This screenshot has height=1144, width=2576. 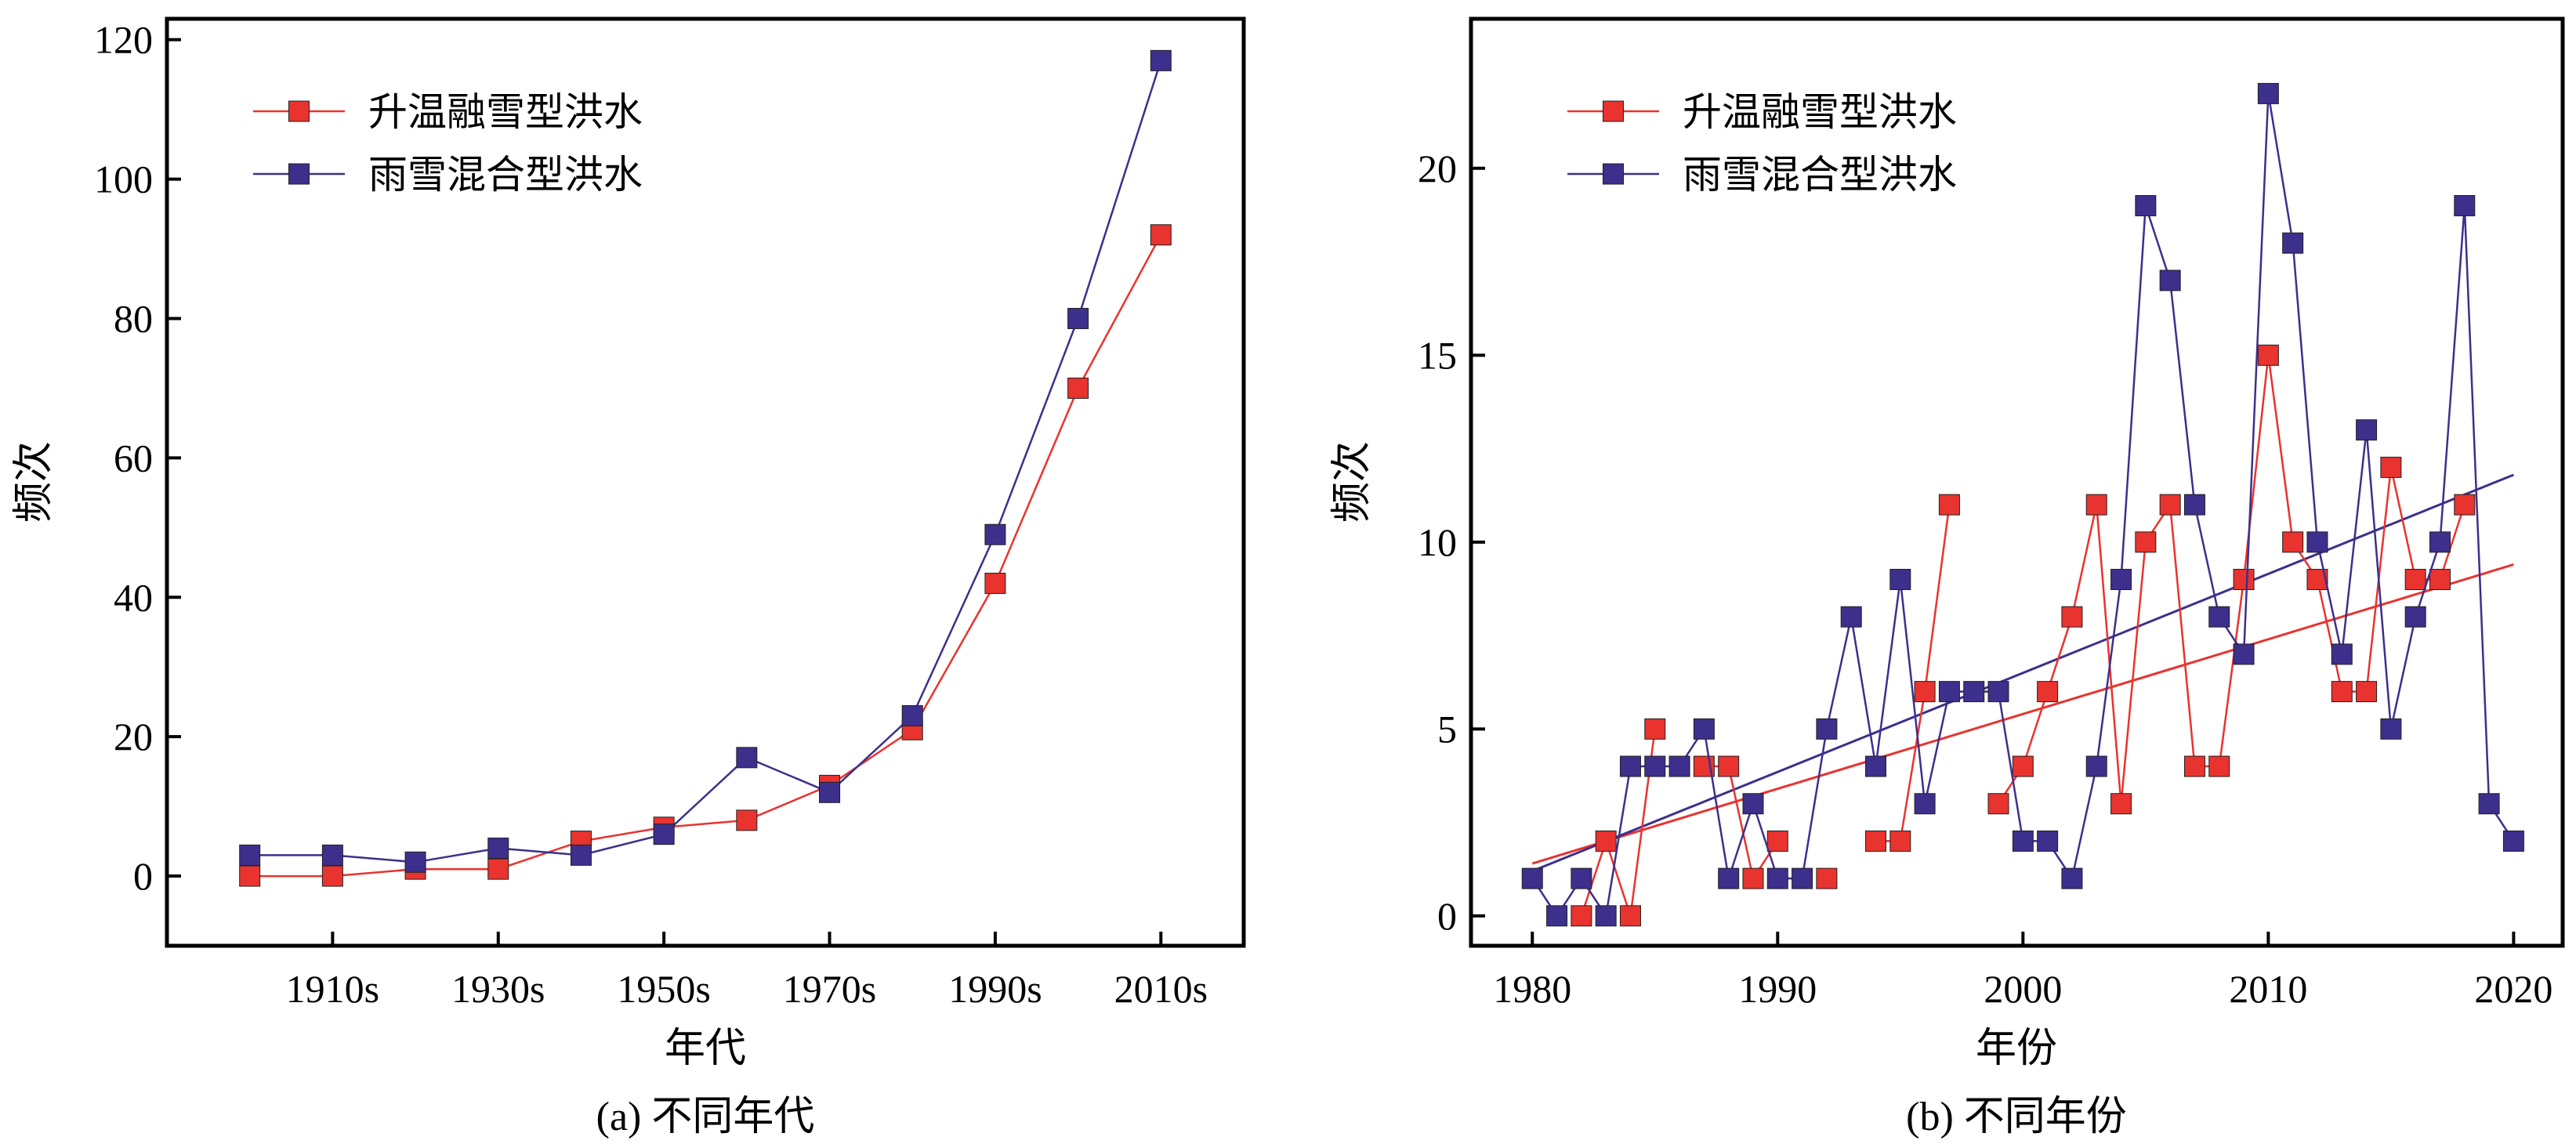 I want to click on x-tick-label: 2020, so click(x=2513, y=989).